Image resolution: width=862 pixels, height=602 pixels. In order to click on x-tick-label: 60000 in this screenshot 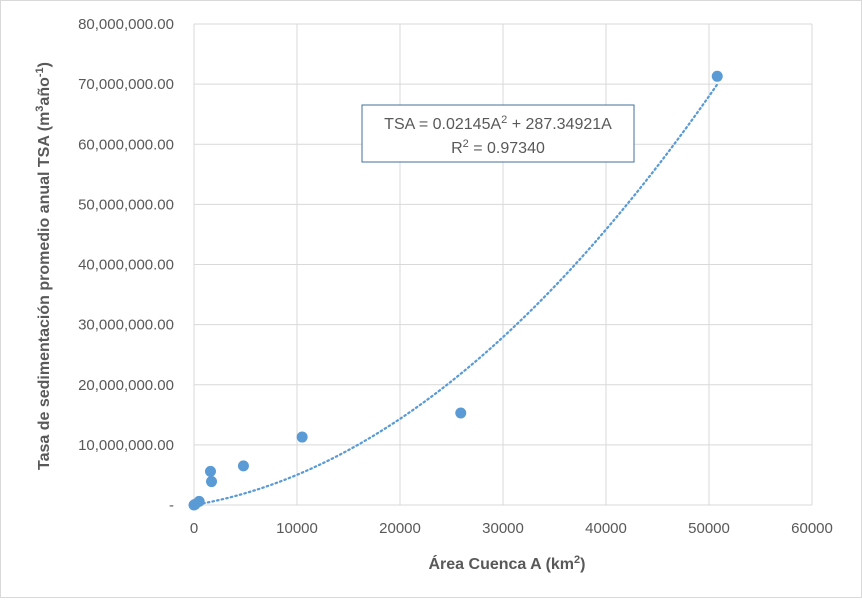, I will do `click(812, 528)`.